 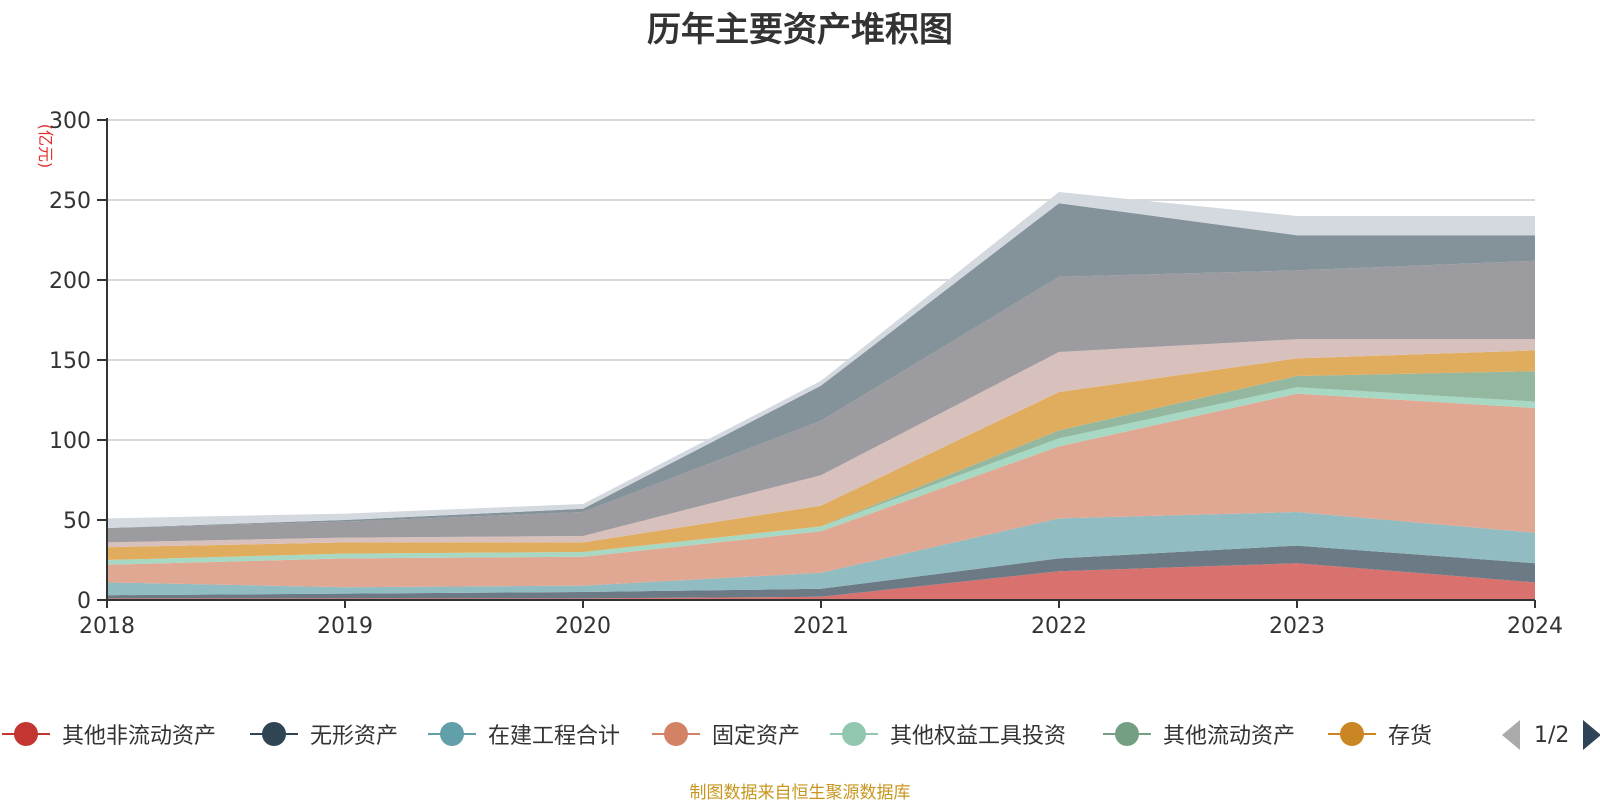 What do you see at coordinates (84, 601) in the screenshot?
I see `y-tick-label: 0` at bounding box center [84, 601].